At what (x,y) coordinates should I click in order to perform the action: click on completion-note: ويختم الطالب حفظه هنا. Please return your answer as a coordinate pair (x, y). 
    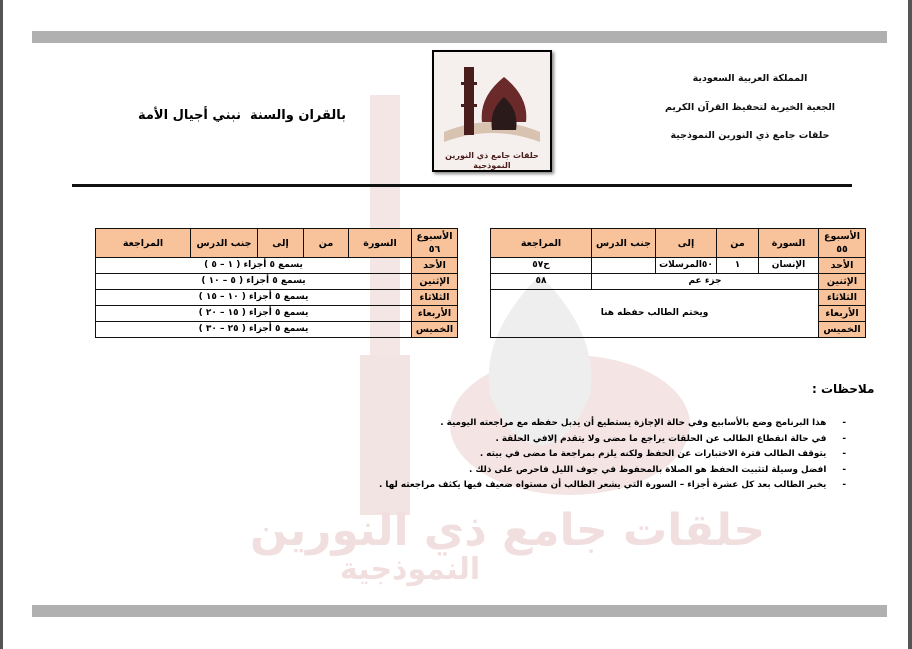
    Looking at the image, I should click on (654, 313).